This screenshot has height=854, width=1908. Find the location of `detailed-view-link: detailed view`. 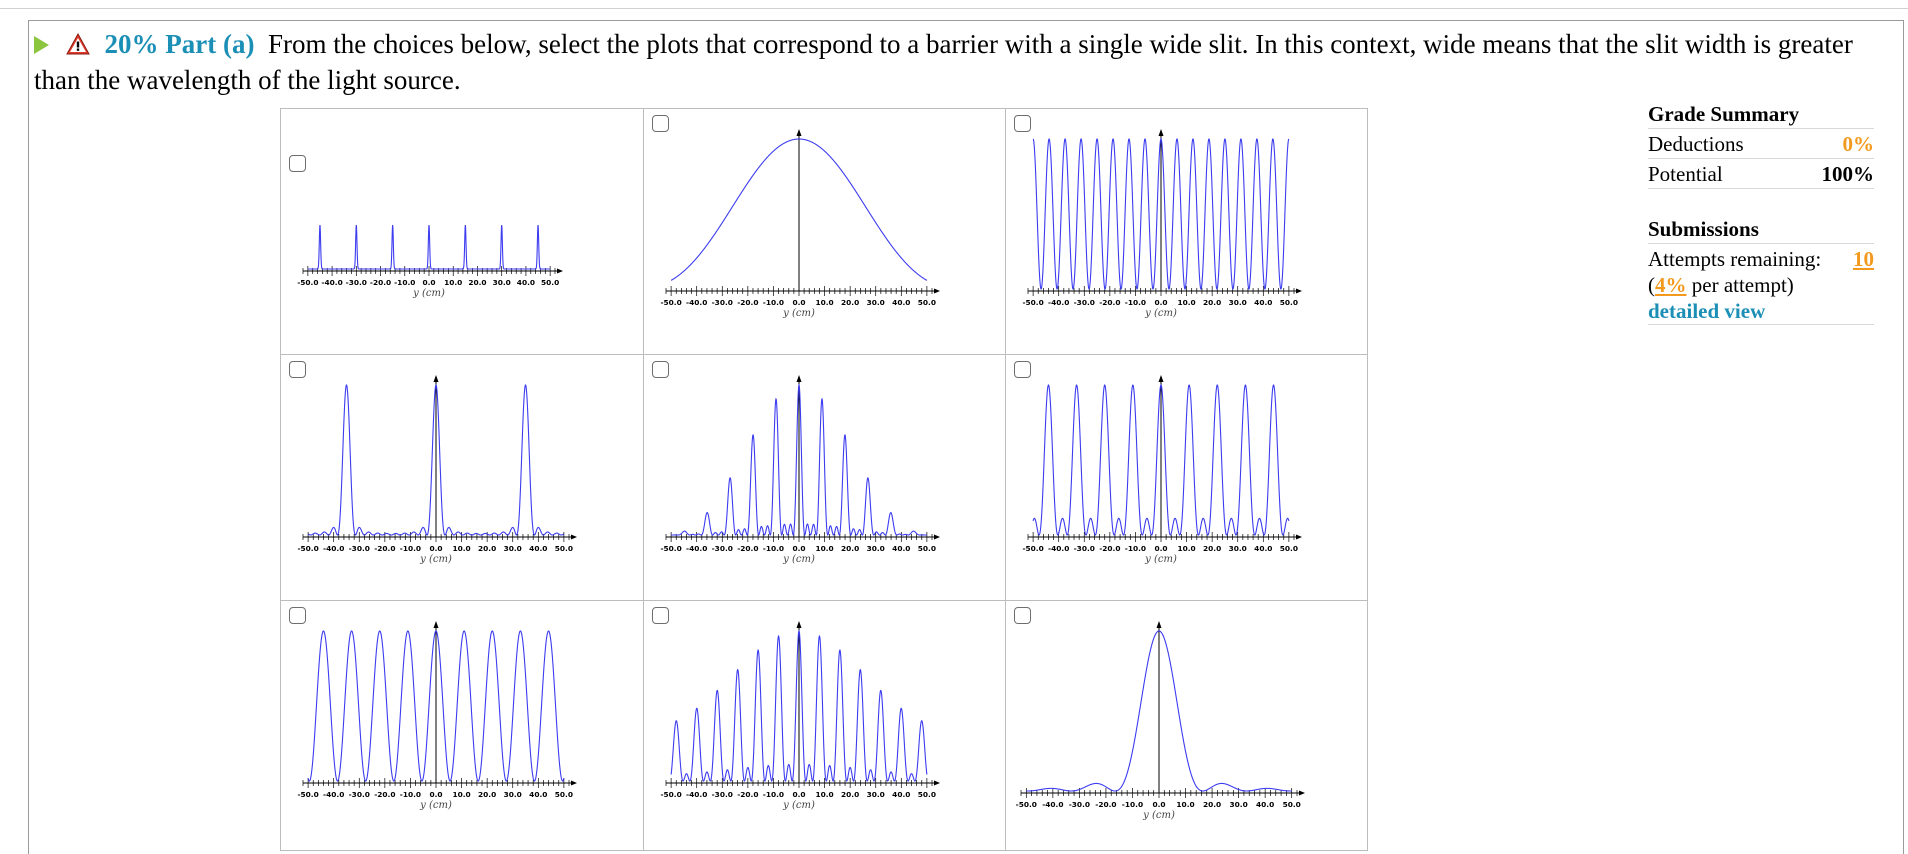

detailed-view-link: detailed view is located at coordinates (1707, 311).